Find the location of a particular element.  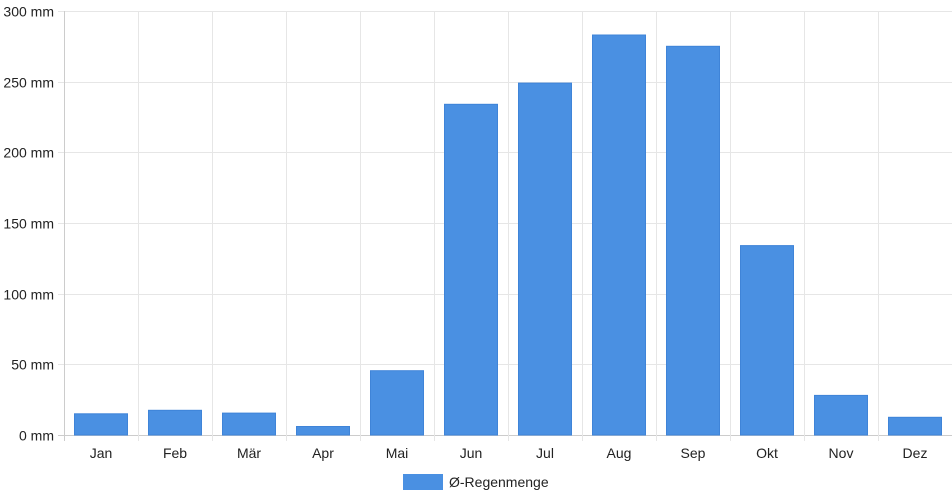

y-tick-label: 200 mm is located at coordinates (28, 153).